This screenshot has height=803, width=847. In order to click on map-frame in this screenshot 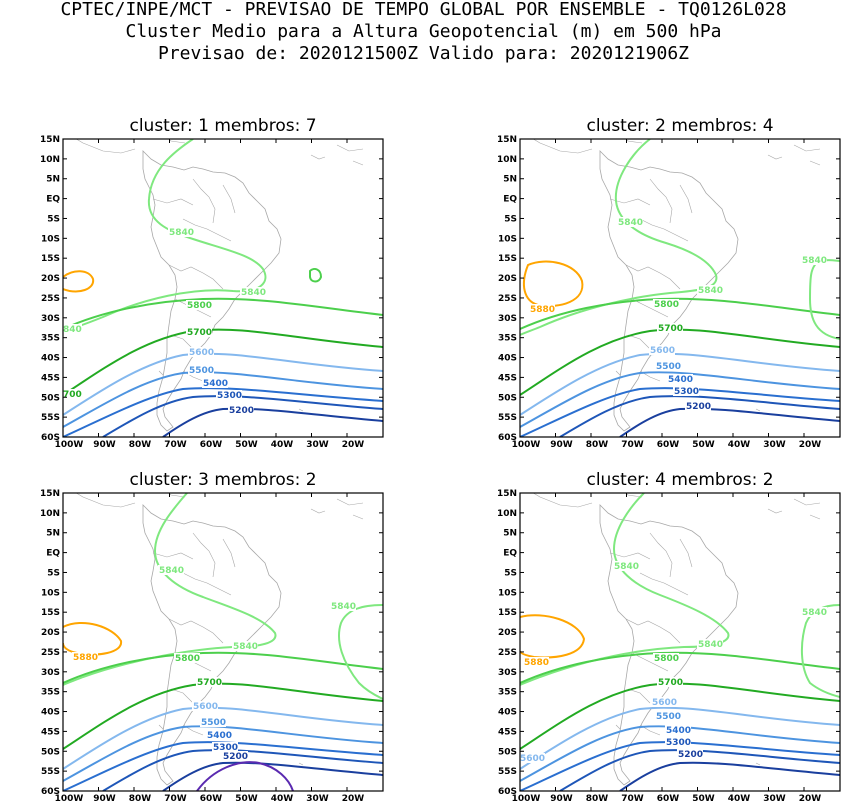, I will do `click(223, 288)`.